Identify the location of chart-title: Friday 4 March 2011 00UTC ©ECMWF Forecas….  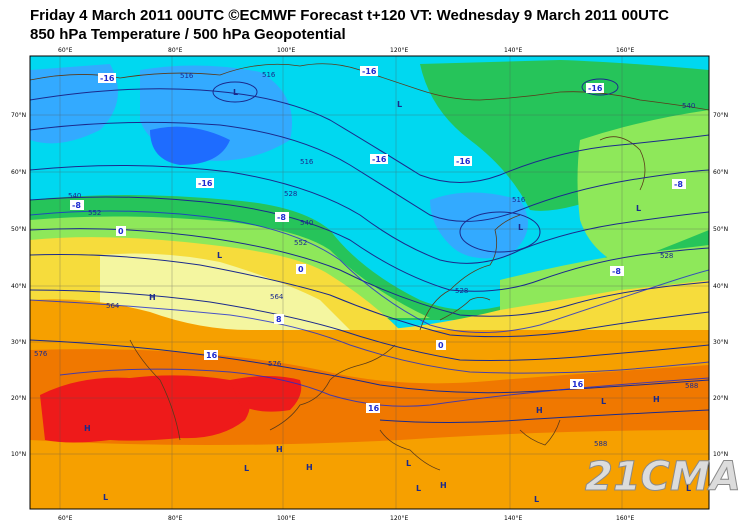
(349, 15).